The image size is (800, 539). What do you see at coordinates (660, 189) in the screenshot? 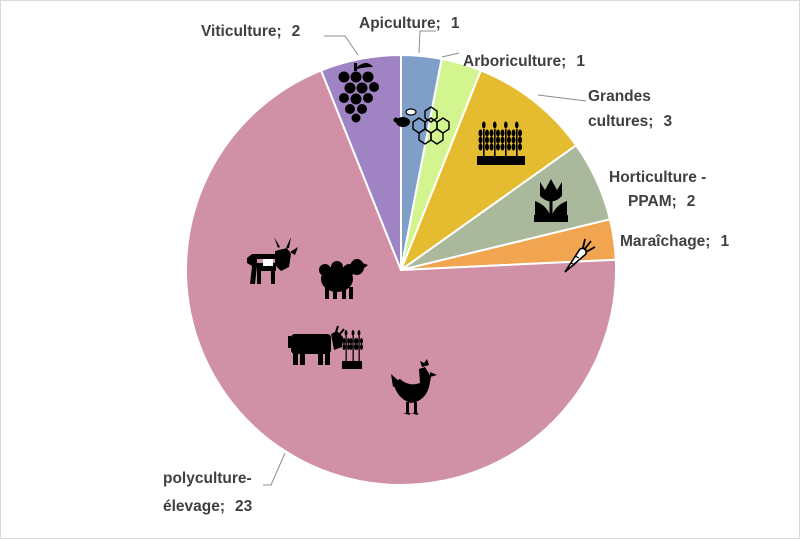
I see `data-label-horticulture: Horticulture - PPAM; 2` at bounding box center [660, 189].